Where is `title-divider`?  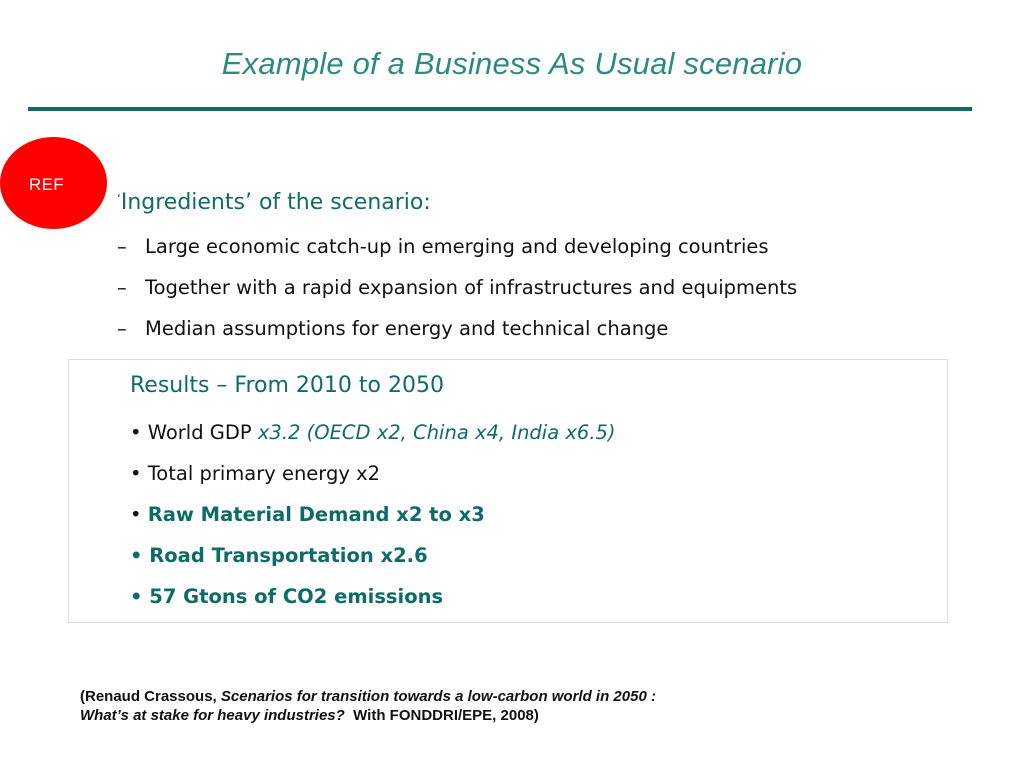 title-divider is located at coordinates (500, 109).